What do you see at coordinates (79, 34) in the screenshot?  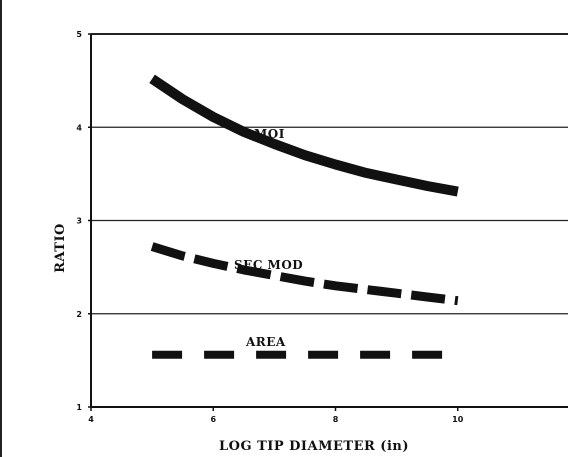 I see `y-tick-label-5: 5` at bounding box center [79, 34].